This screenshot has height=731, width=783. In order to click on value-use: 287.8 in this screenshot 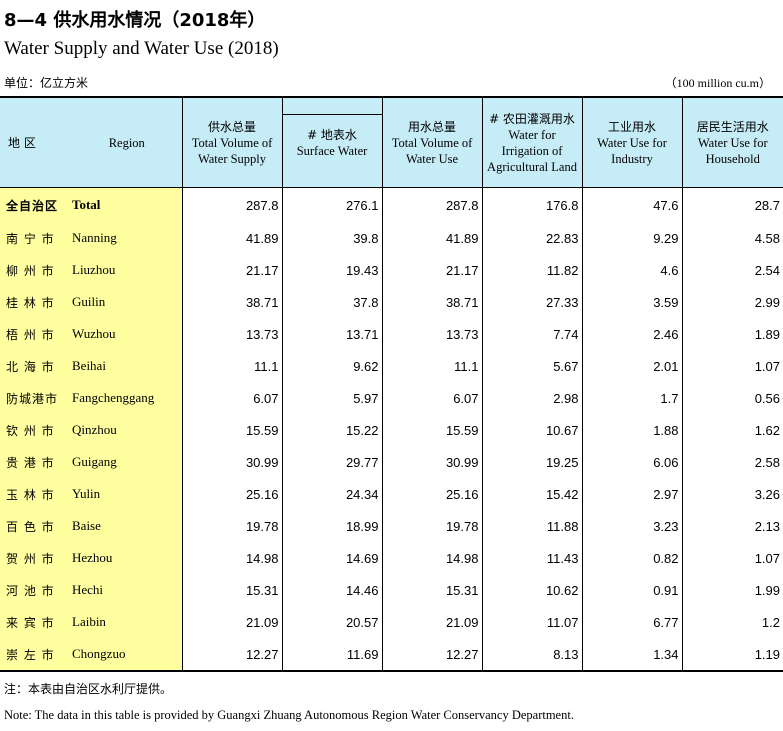, I will do `click(431, 204)`.